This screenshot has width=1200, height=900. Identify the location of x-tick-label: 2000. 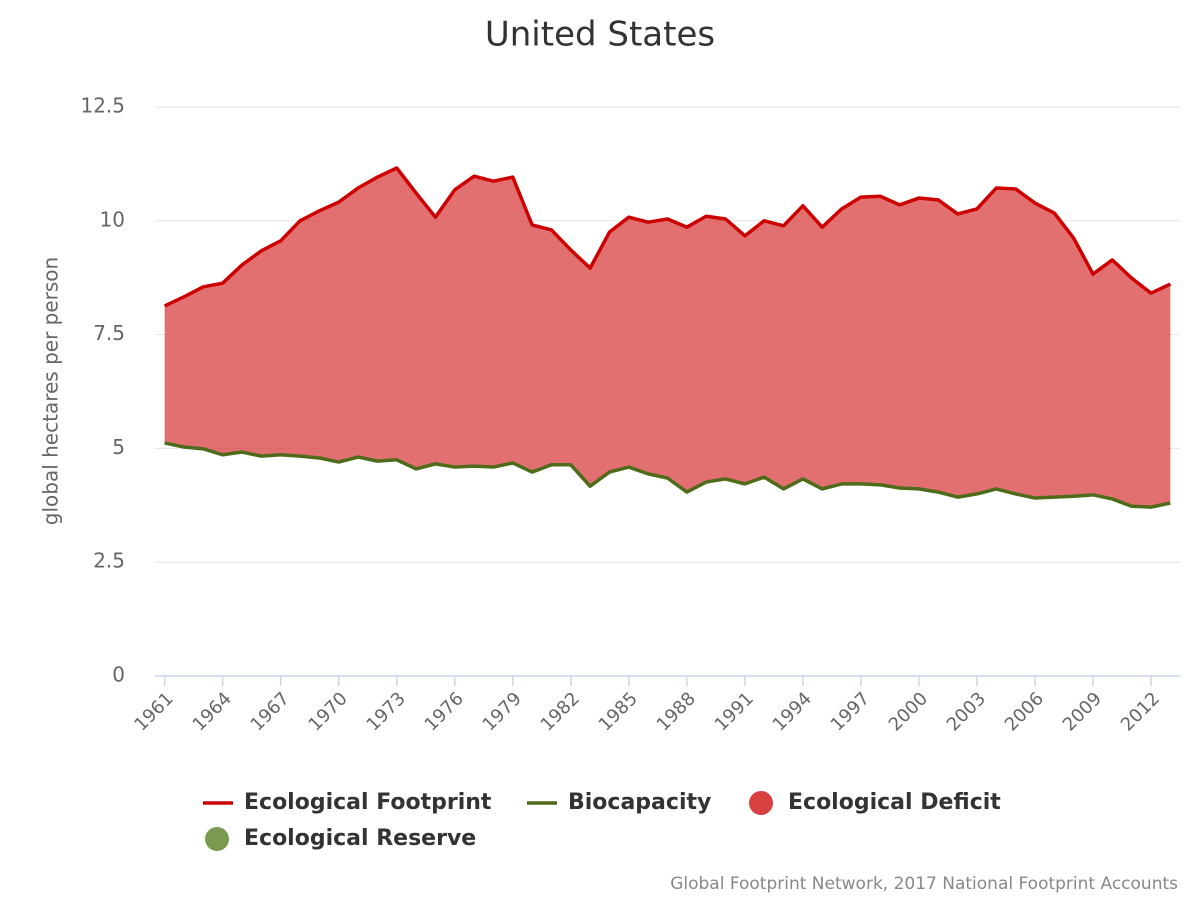
(908, 711).